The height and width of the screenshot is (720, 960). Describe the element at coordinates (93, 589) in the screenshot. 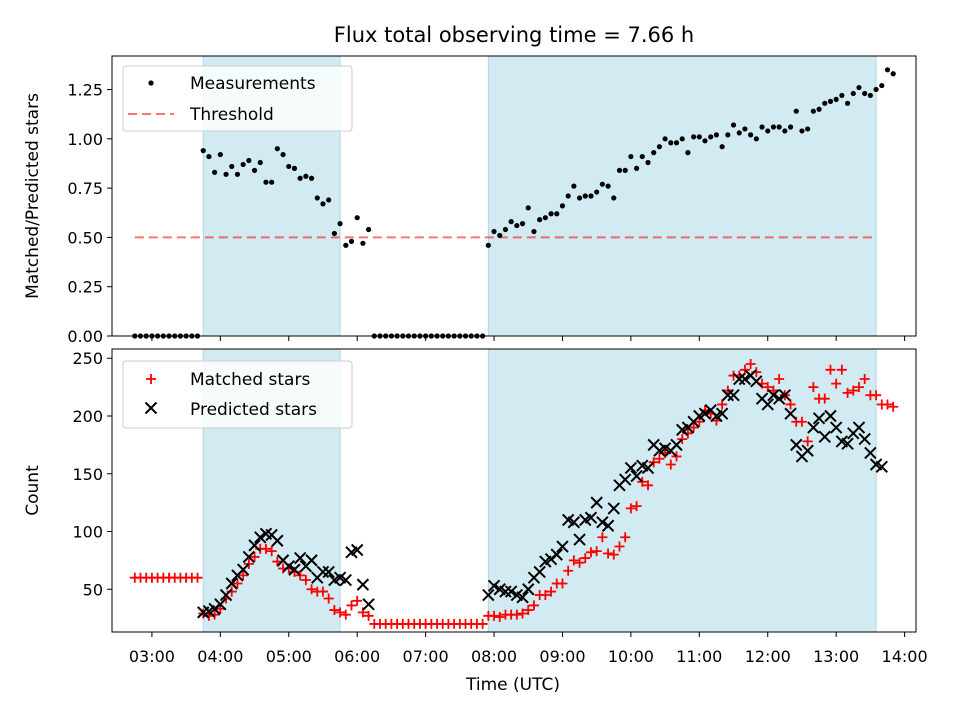

I see `y-tick-label: 50` at that location.